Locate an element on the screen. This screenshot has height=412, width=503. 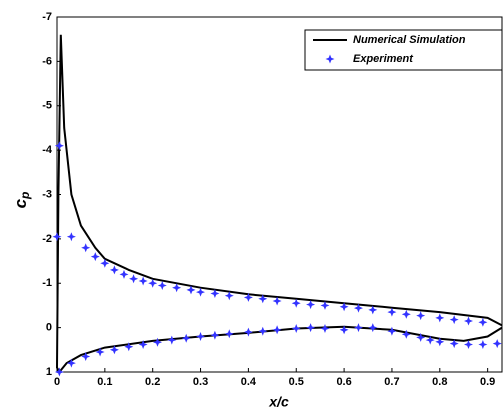
y-tick-label: 0 is located at coordinates (49, 328).